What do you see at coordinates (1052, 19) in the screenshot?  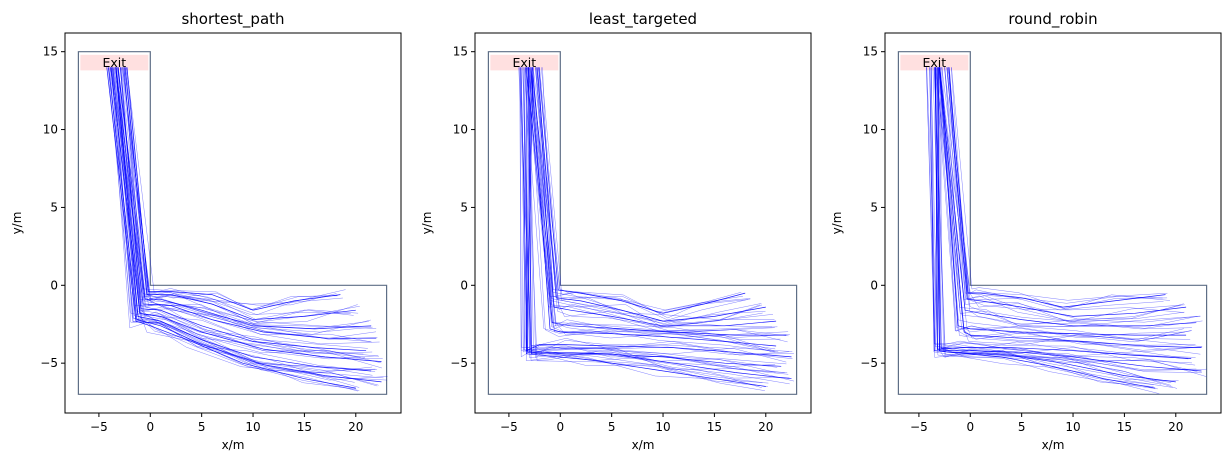 I see `chart-title: round_robin` at bounding box center [1052, 19].